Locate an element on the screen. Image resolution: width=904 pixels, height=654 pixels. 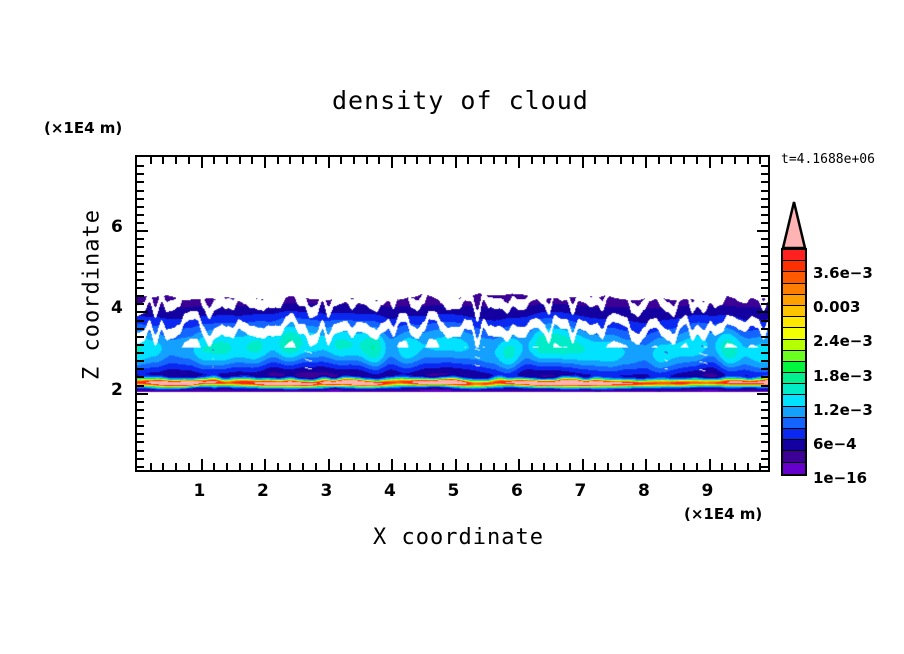
x-axis-label: X coordinate is located at coordinates (458, 537).